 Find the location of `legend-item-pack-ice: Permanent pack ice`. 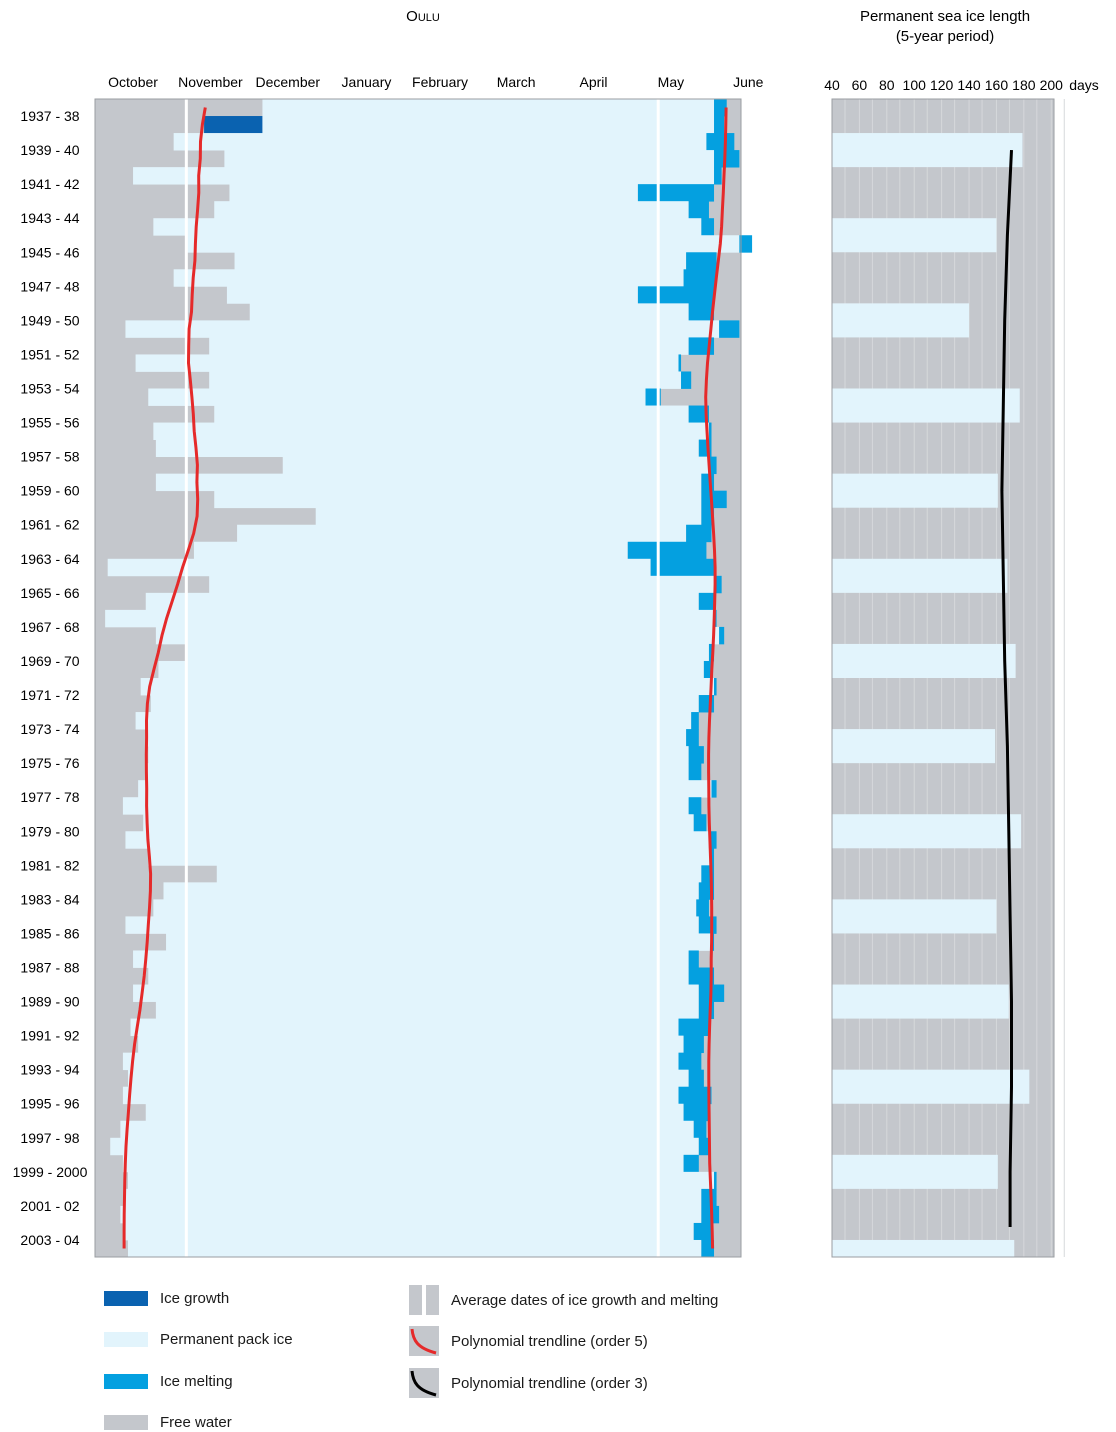

legend-item-pack-ice: Permanent pack ice is located at coordinates (198, 1339).